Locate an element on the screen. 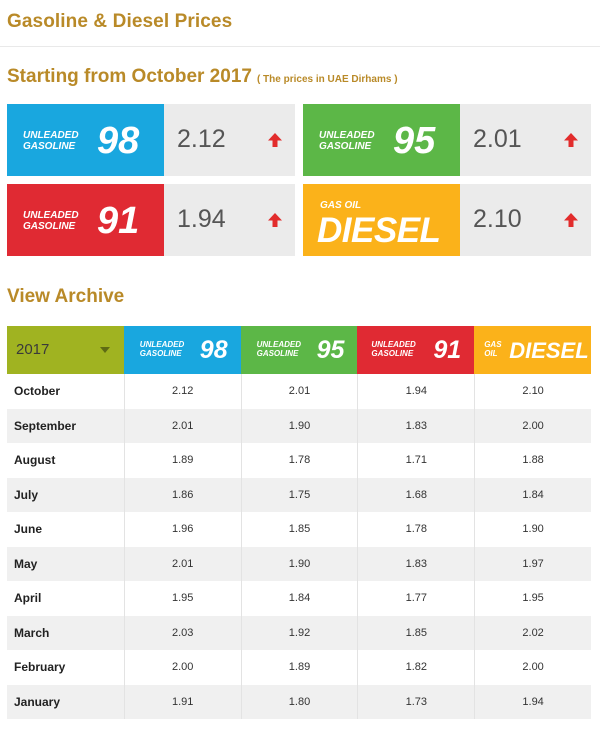  table-row: March 2.03 1.92 1.85 2.02 is located at coordinates (299, 632).